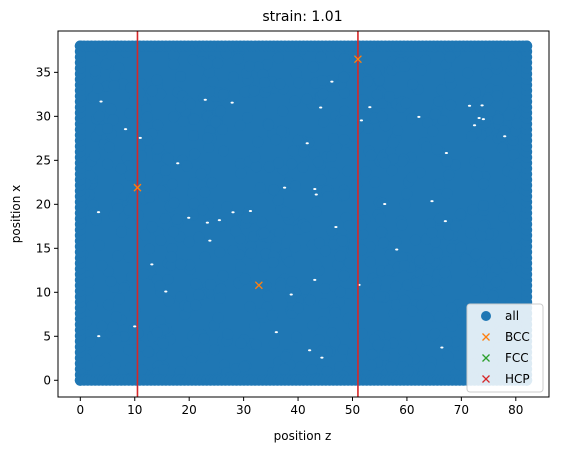 The width and height of the screenshot is (563, 453). Describe the element at coordinates (43, 204) in the screenshot. I see `y-tick-label: 20` at that location.